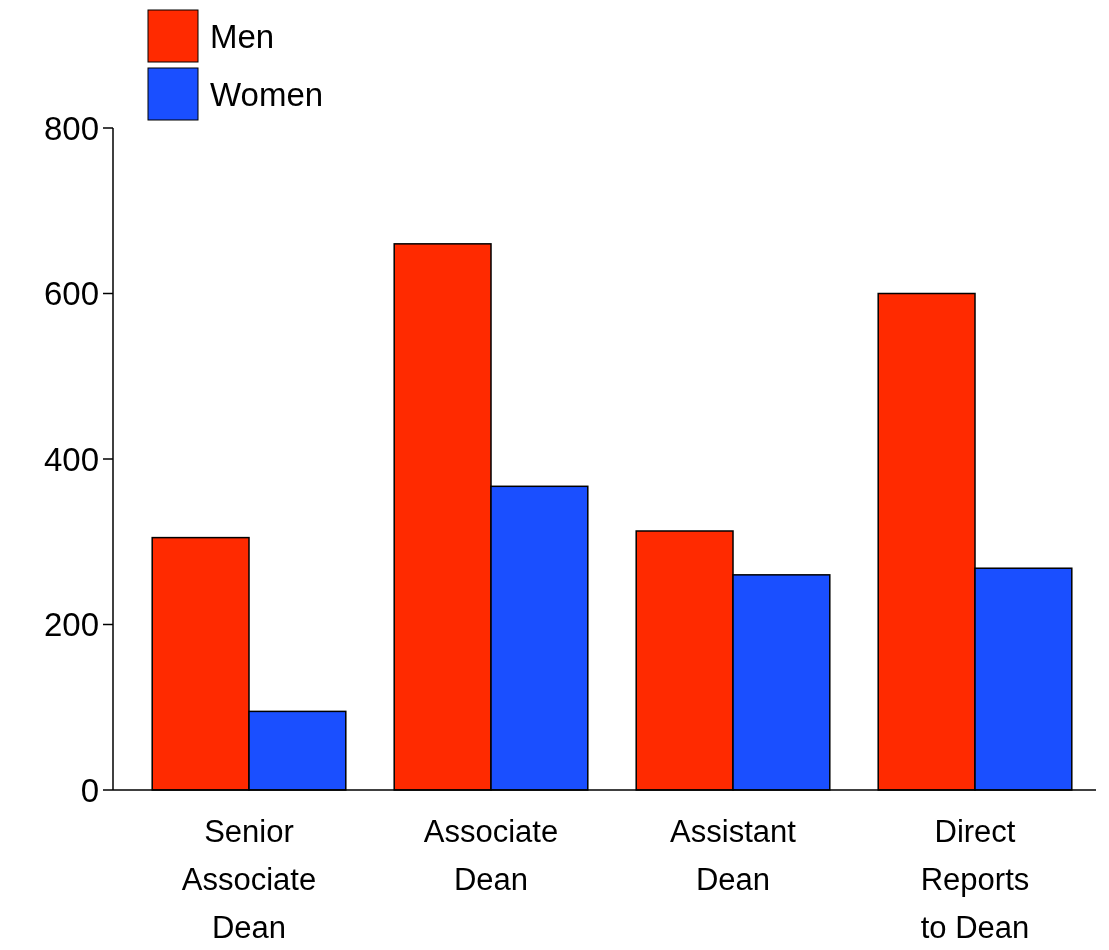  Describe the element at coordinates (242, 36) in the screenshot. I see `legend-label: Men` at that location.